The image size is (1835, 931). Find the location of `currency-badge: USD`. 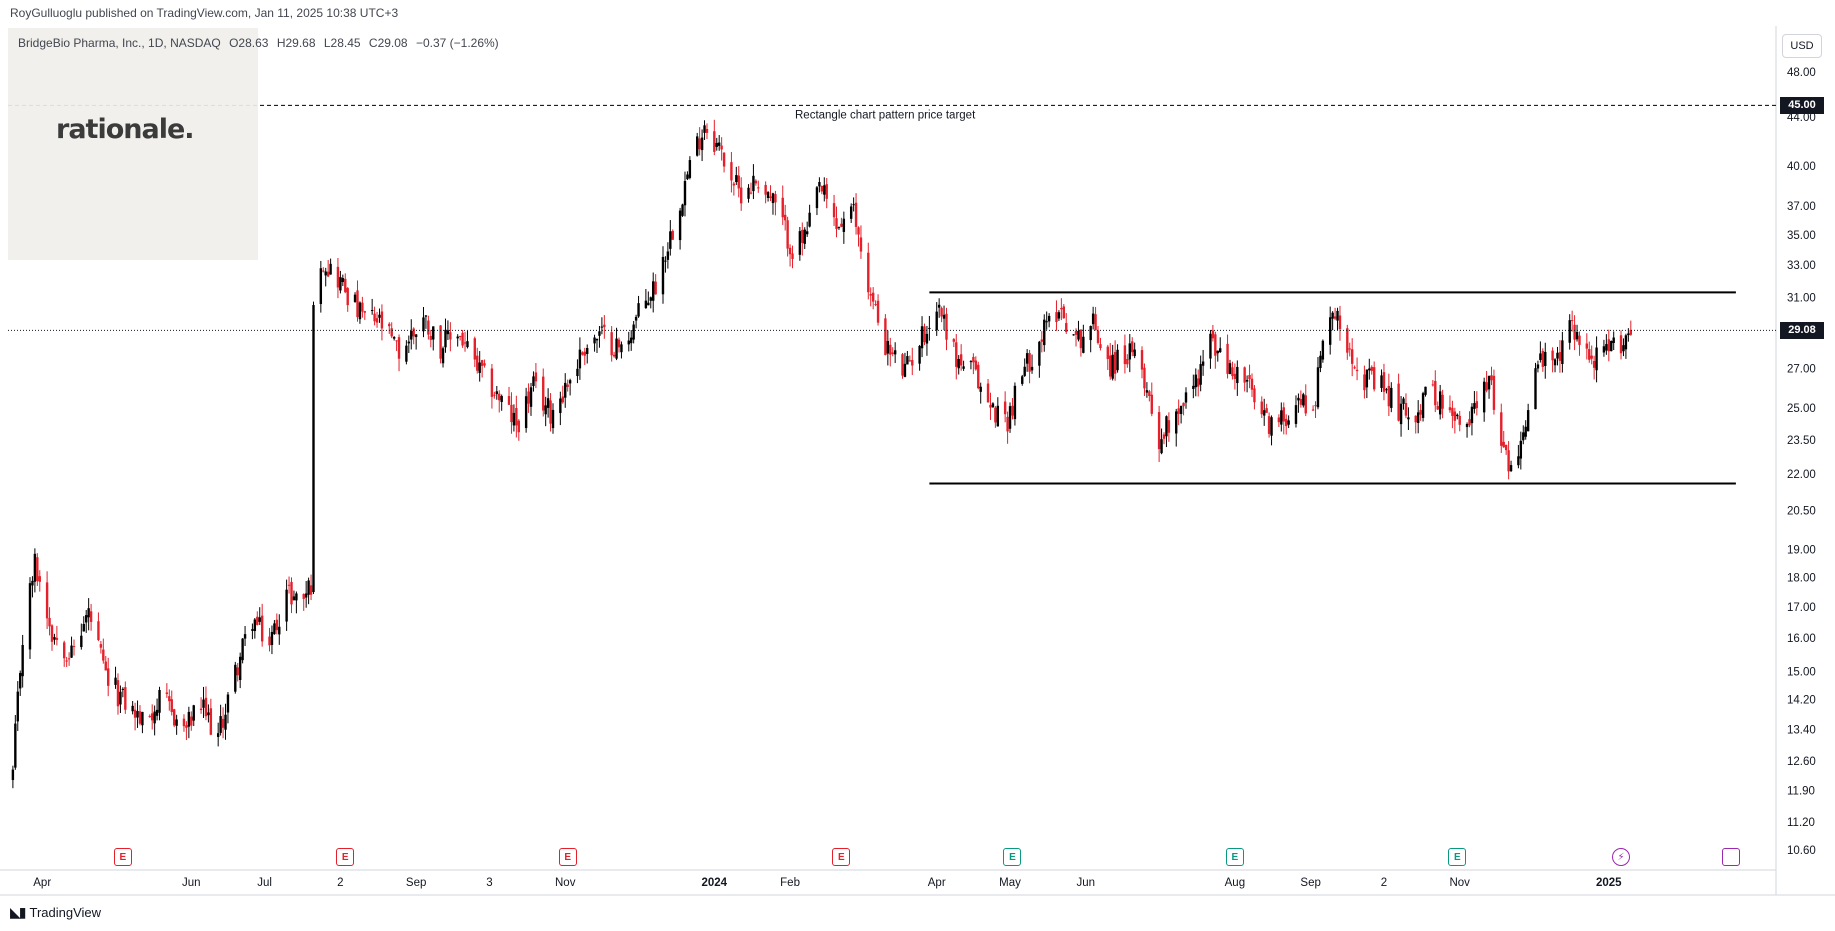

currency-badge: USD is located at coordinates (1802, 46).